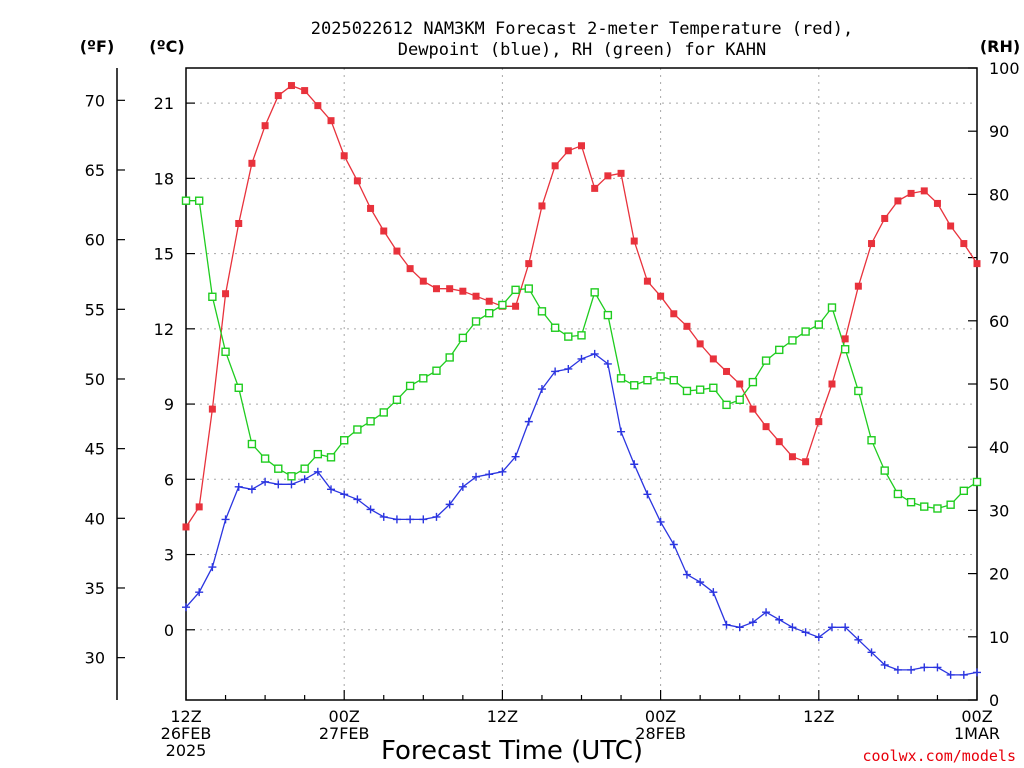  What do you see at coordinates (166, 46) in the screenshot?
I see `axis-unit-celsius: (ºC)` at bounding box center [166, 46].